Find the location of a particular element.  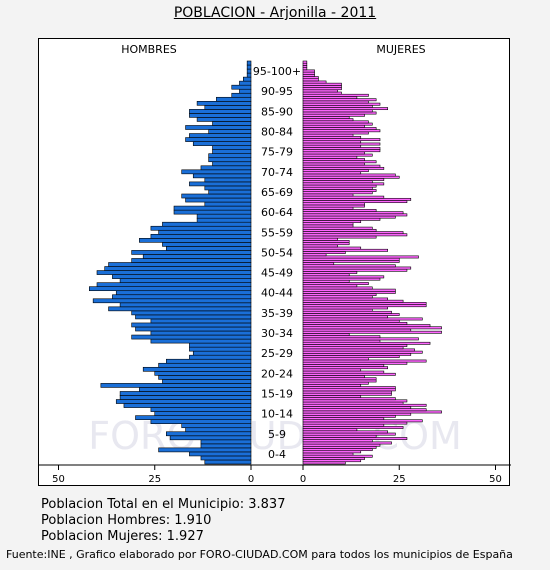

footer-total: Poblacion Total en el Municipio: 3.837 is located at coordinates (163, 504).